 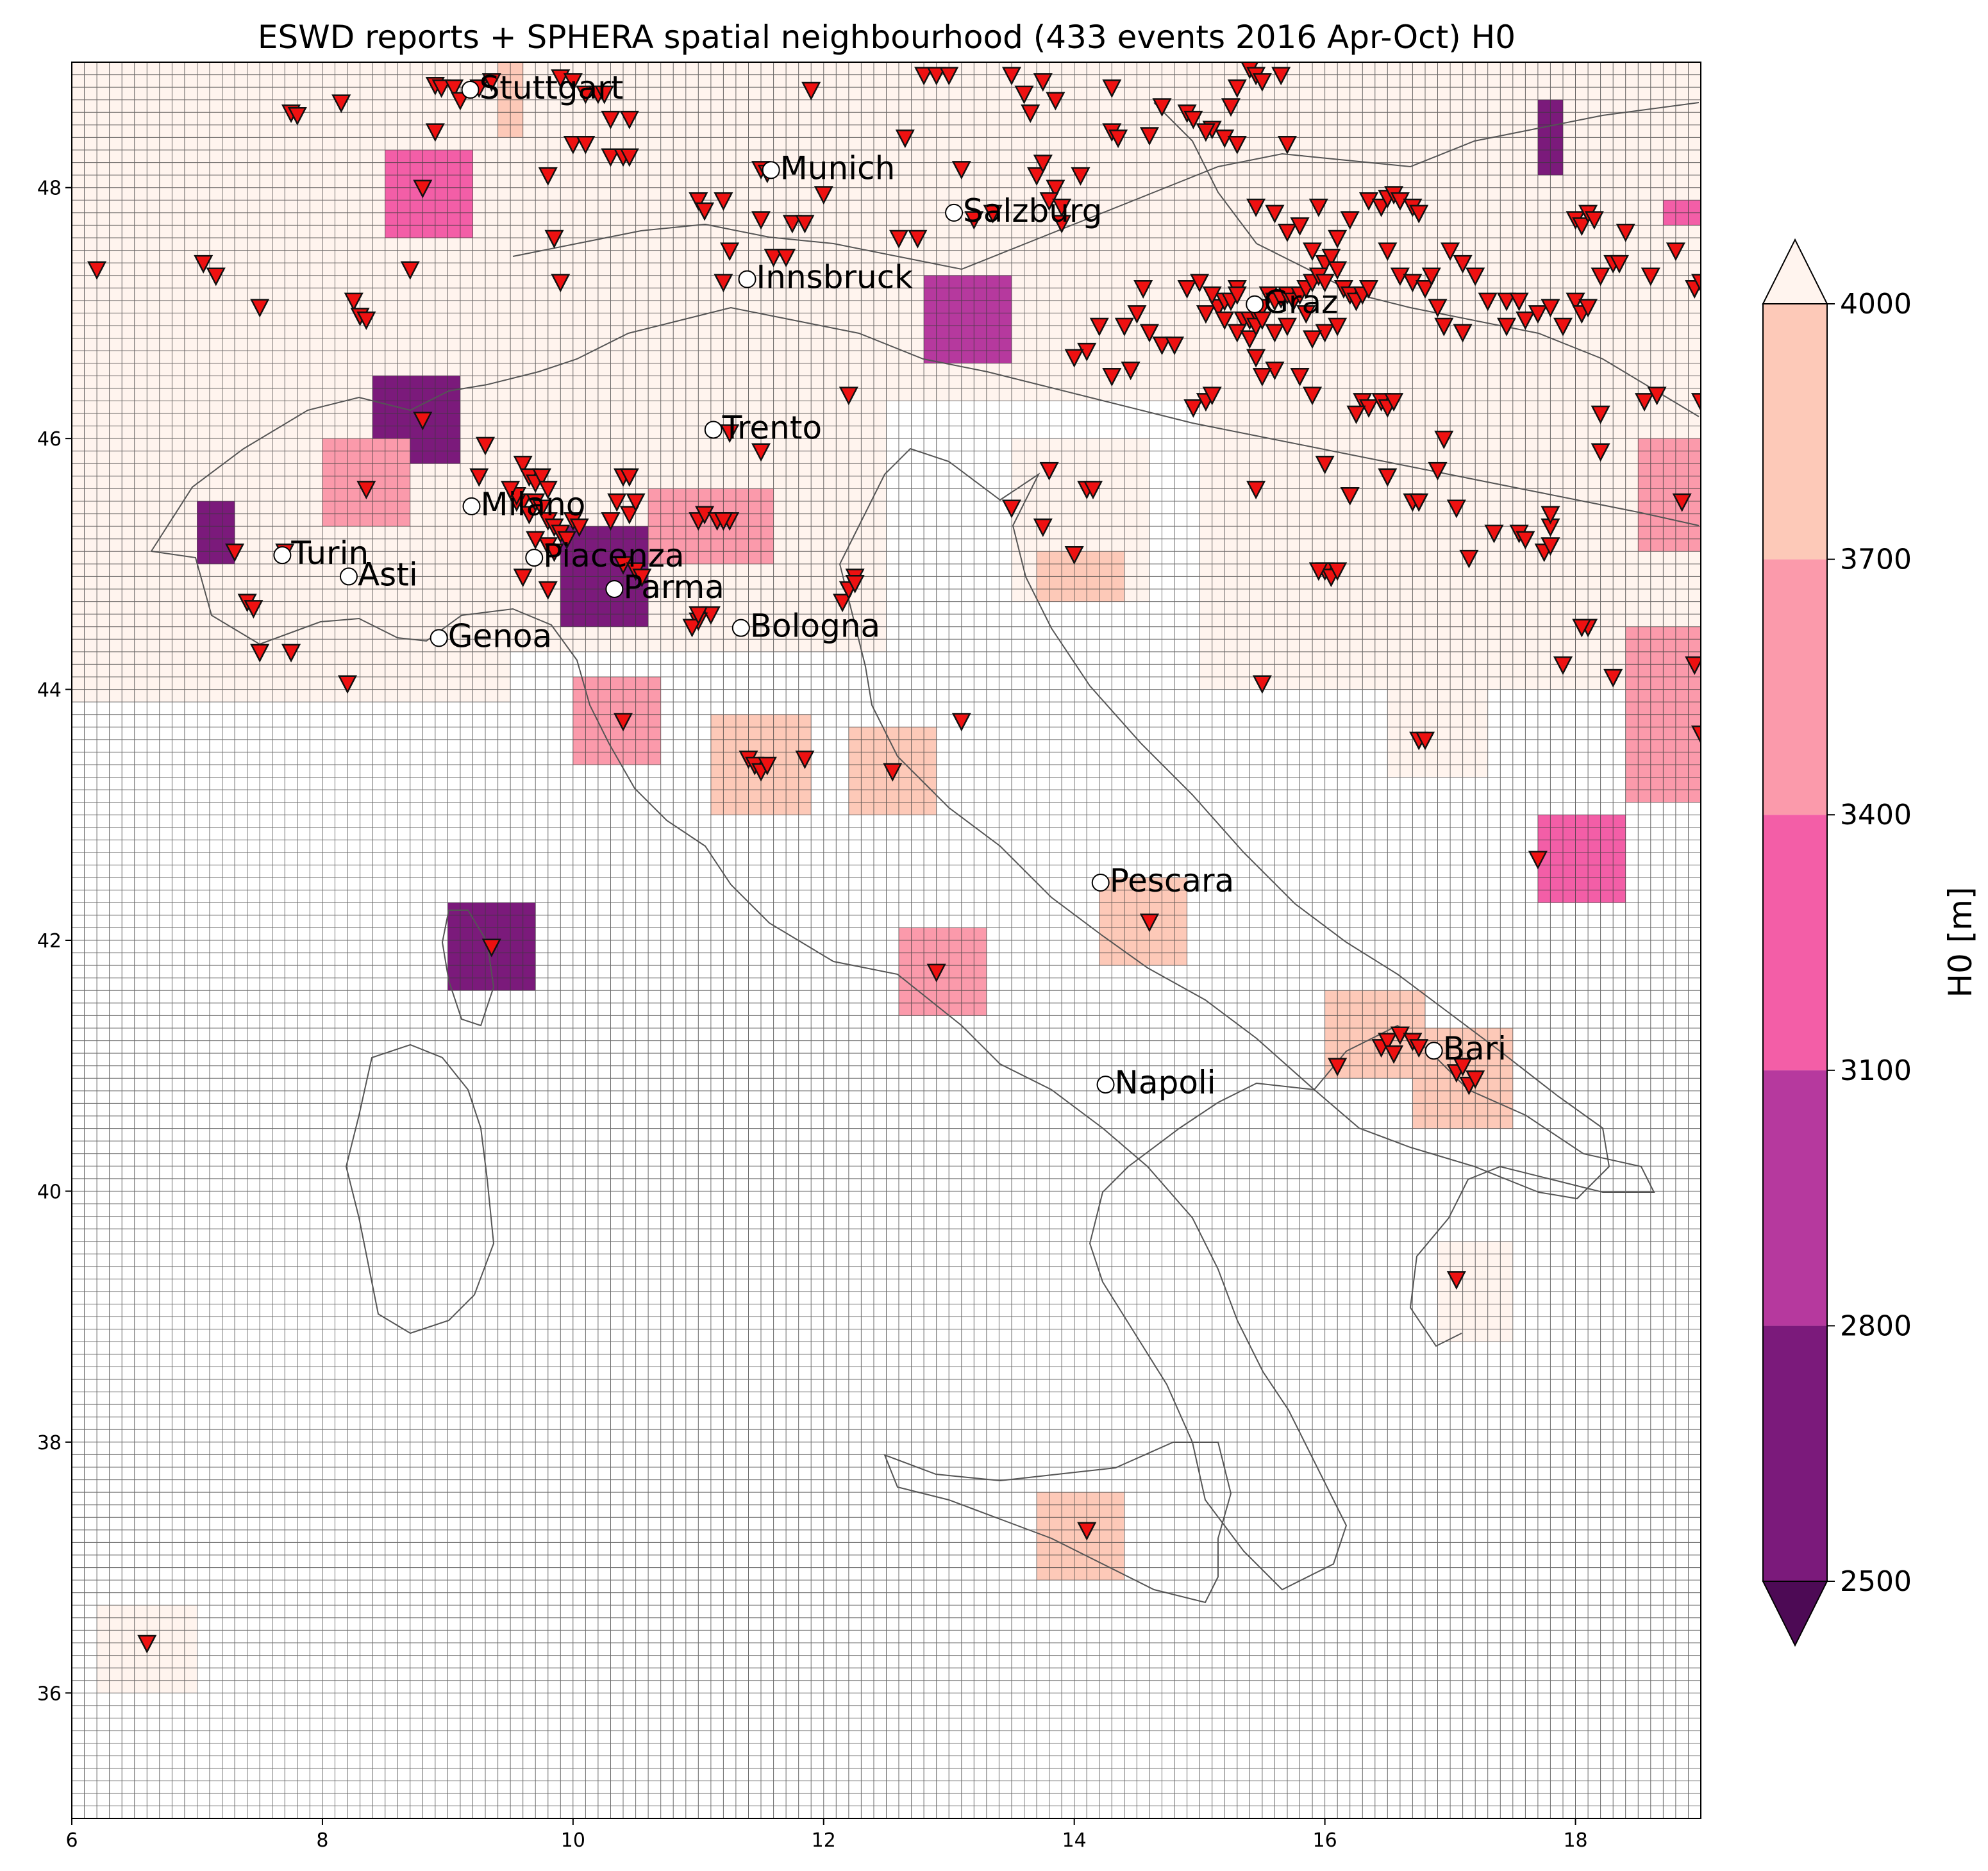 What do you see at coordinates (673, 587) in the screenshot?
I see `city-label: Parma` at bounding box center [673, 587].